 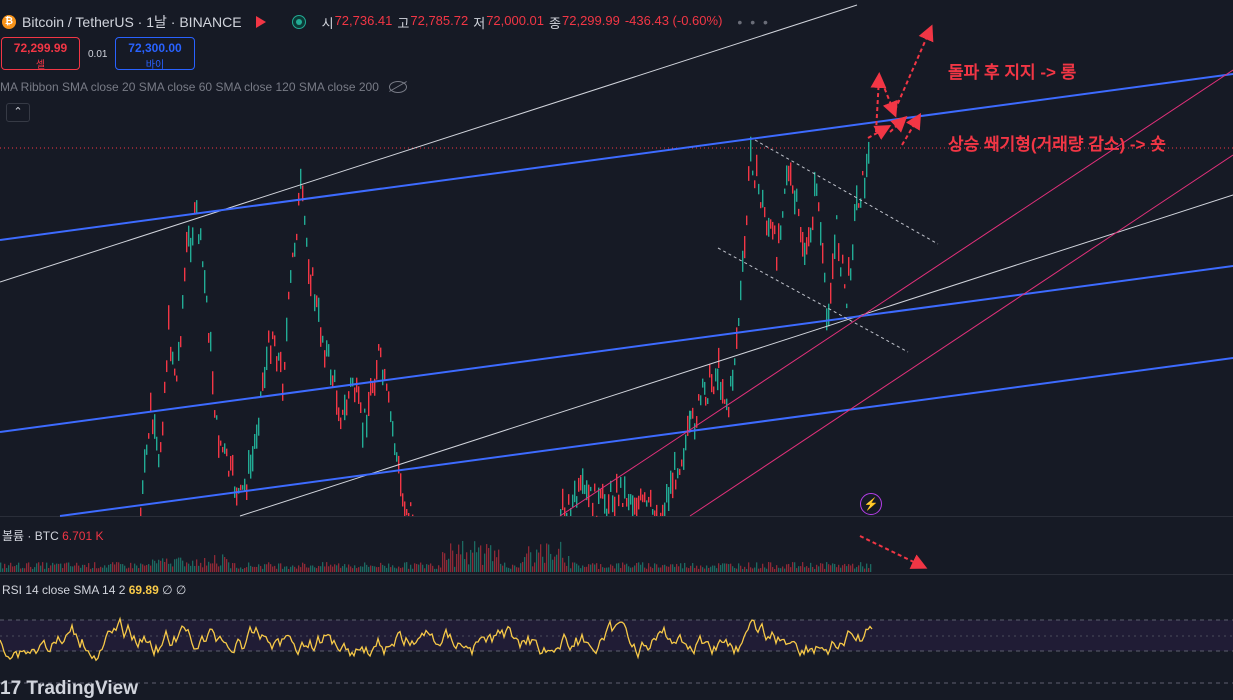 I want to click on arrow-up-breakout, so click(x=878, y=102).